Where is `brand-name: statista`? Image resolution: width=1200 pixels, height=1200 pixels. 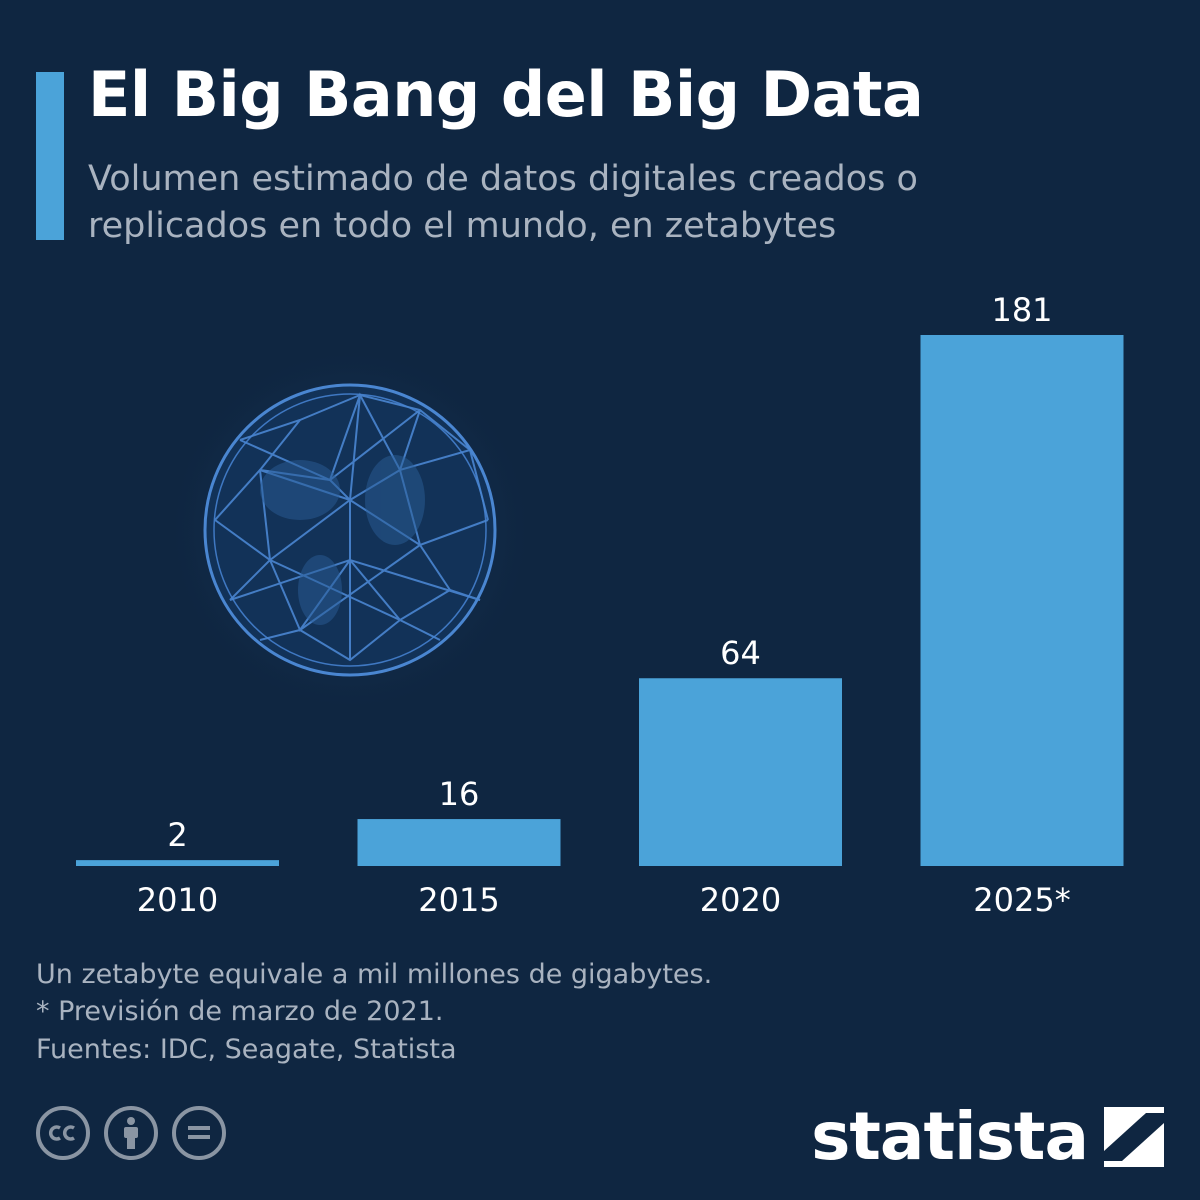
brand-name: statista is located at coordinates (950, 1136).